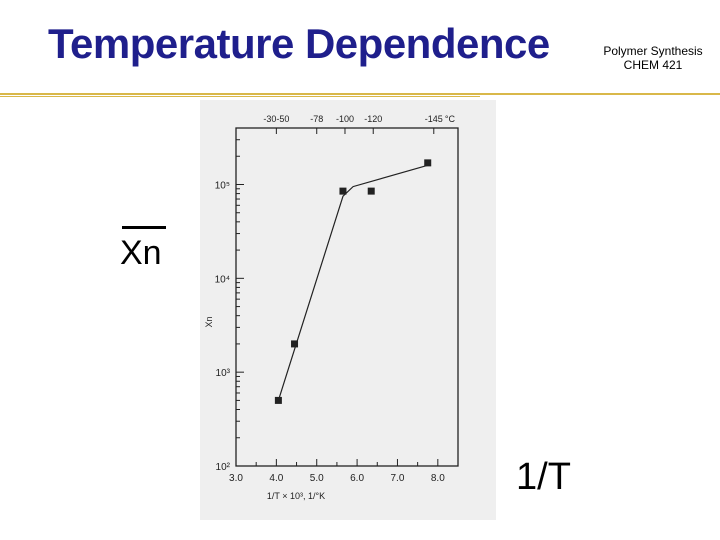 This screenshot has height=540, width=720. I want to click on slide-y-label: Xn, so click(143, 249).